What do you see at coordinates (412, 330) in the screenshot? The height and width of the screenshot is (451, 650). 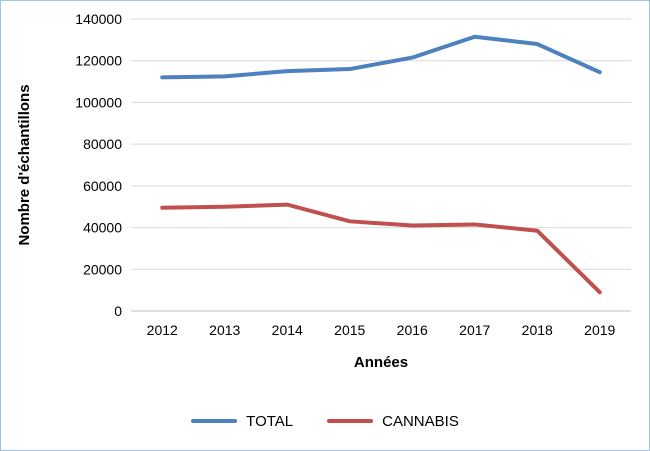 I see `x-tick-label: 2016` at bounding box center [412, 330].